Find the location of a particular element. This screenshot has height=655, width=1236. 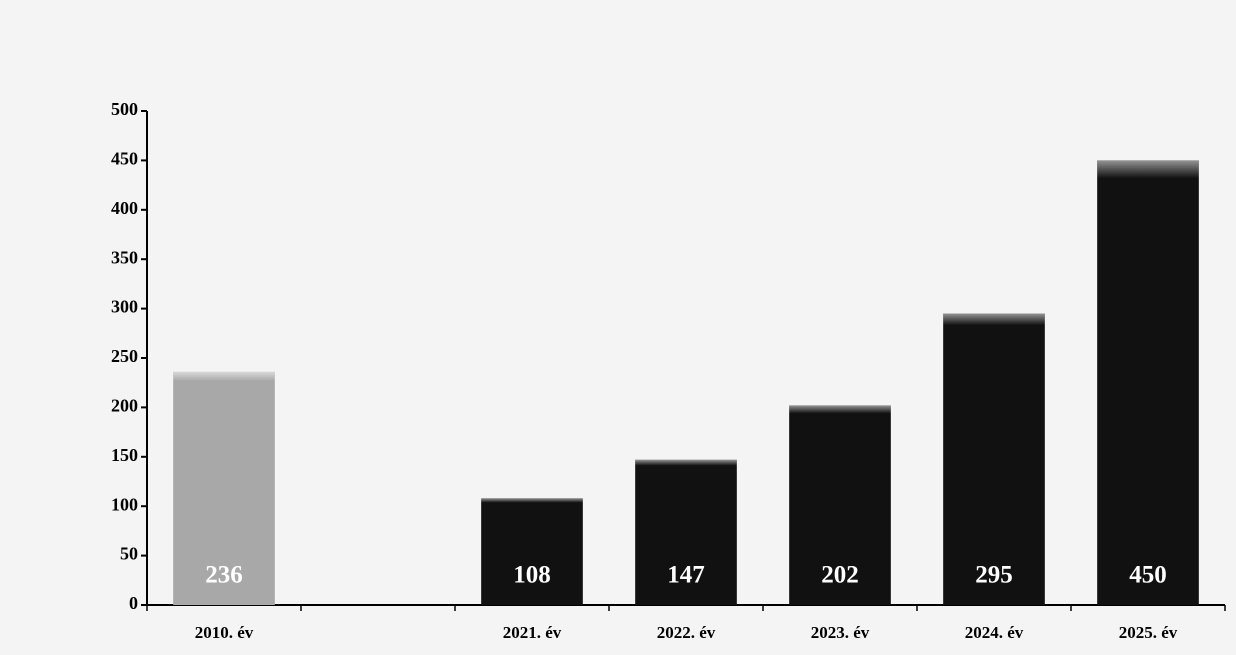

value-label: 450 is located at coordinates (1148, 575).